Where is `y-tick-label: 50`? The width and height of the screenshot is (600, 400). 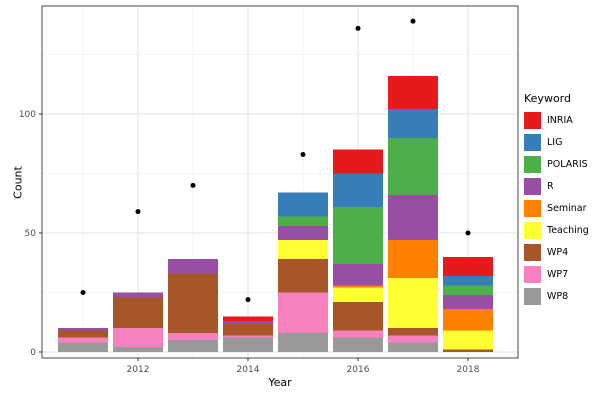 y-tick-label: 50 is located at coordinates (31, 234).